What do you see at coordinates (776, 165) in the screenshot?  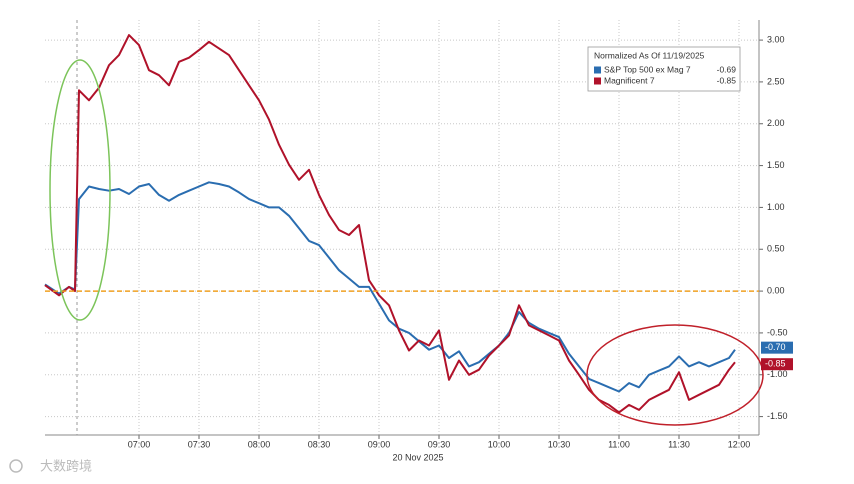 I see `y-tick-label: 1.50` at bounding box center [776, 165].